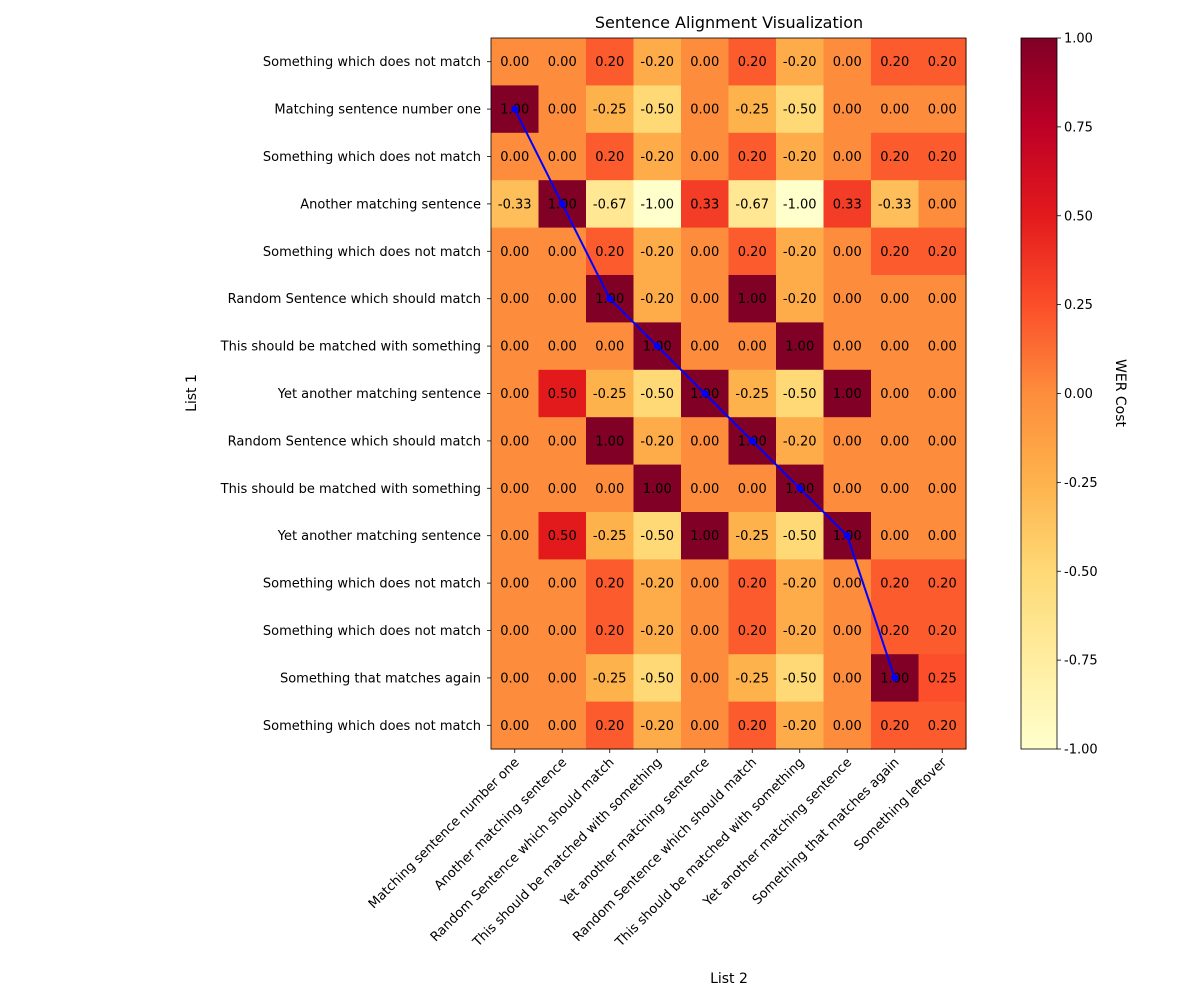 Image resolution: width=1200 pixels, height=1004 pixels. I want to click on y-tick-label: Yet another matching sentence, so click(379, 394).